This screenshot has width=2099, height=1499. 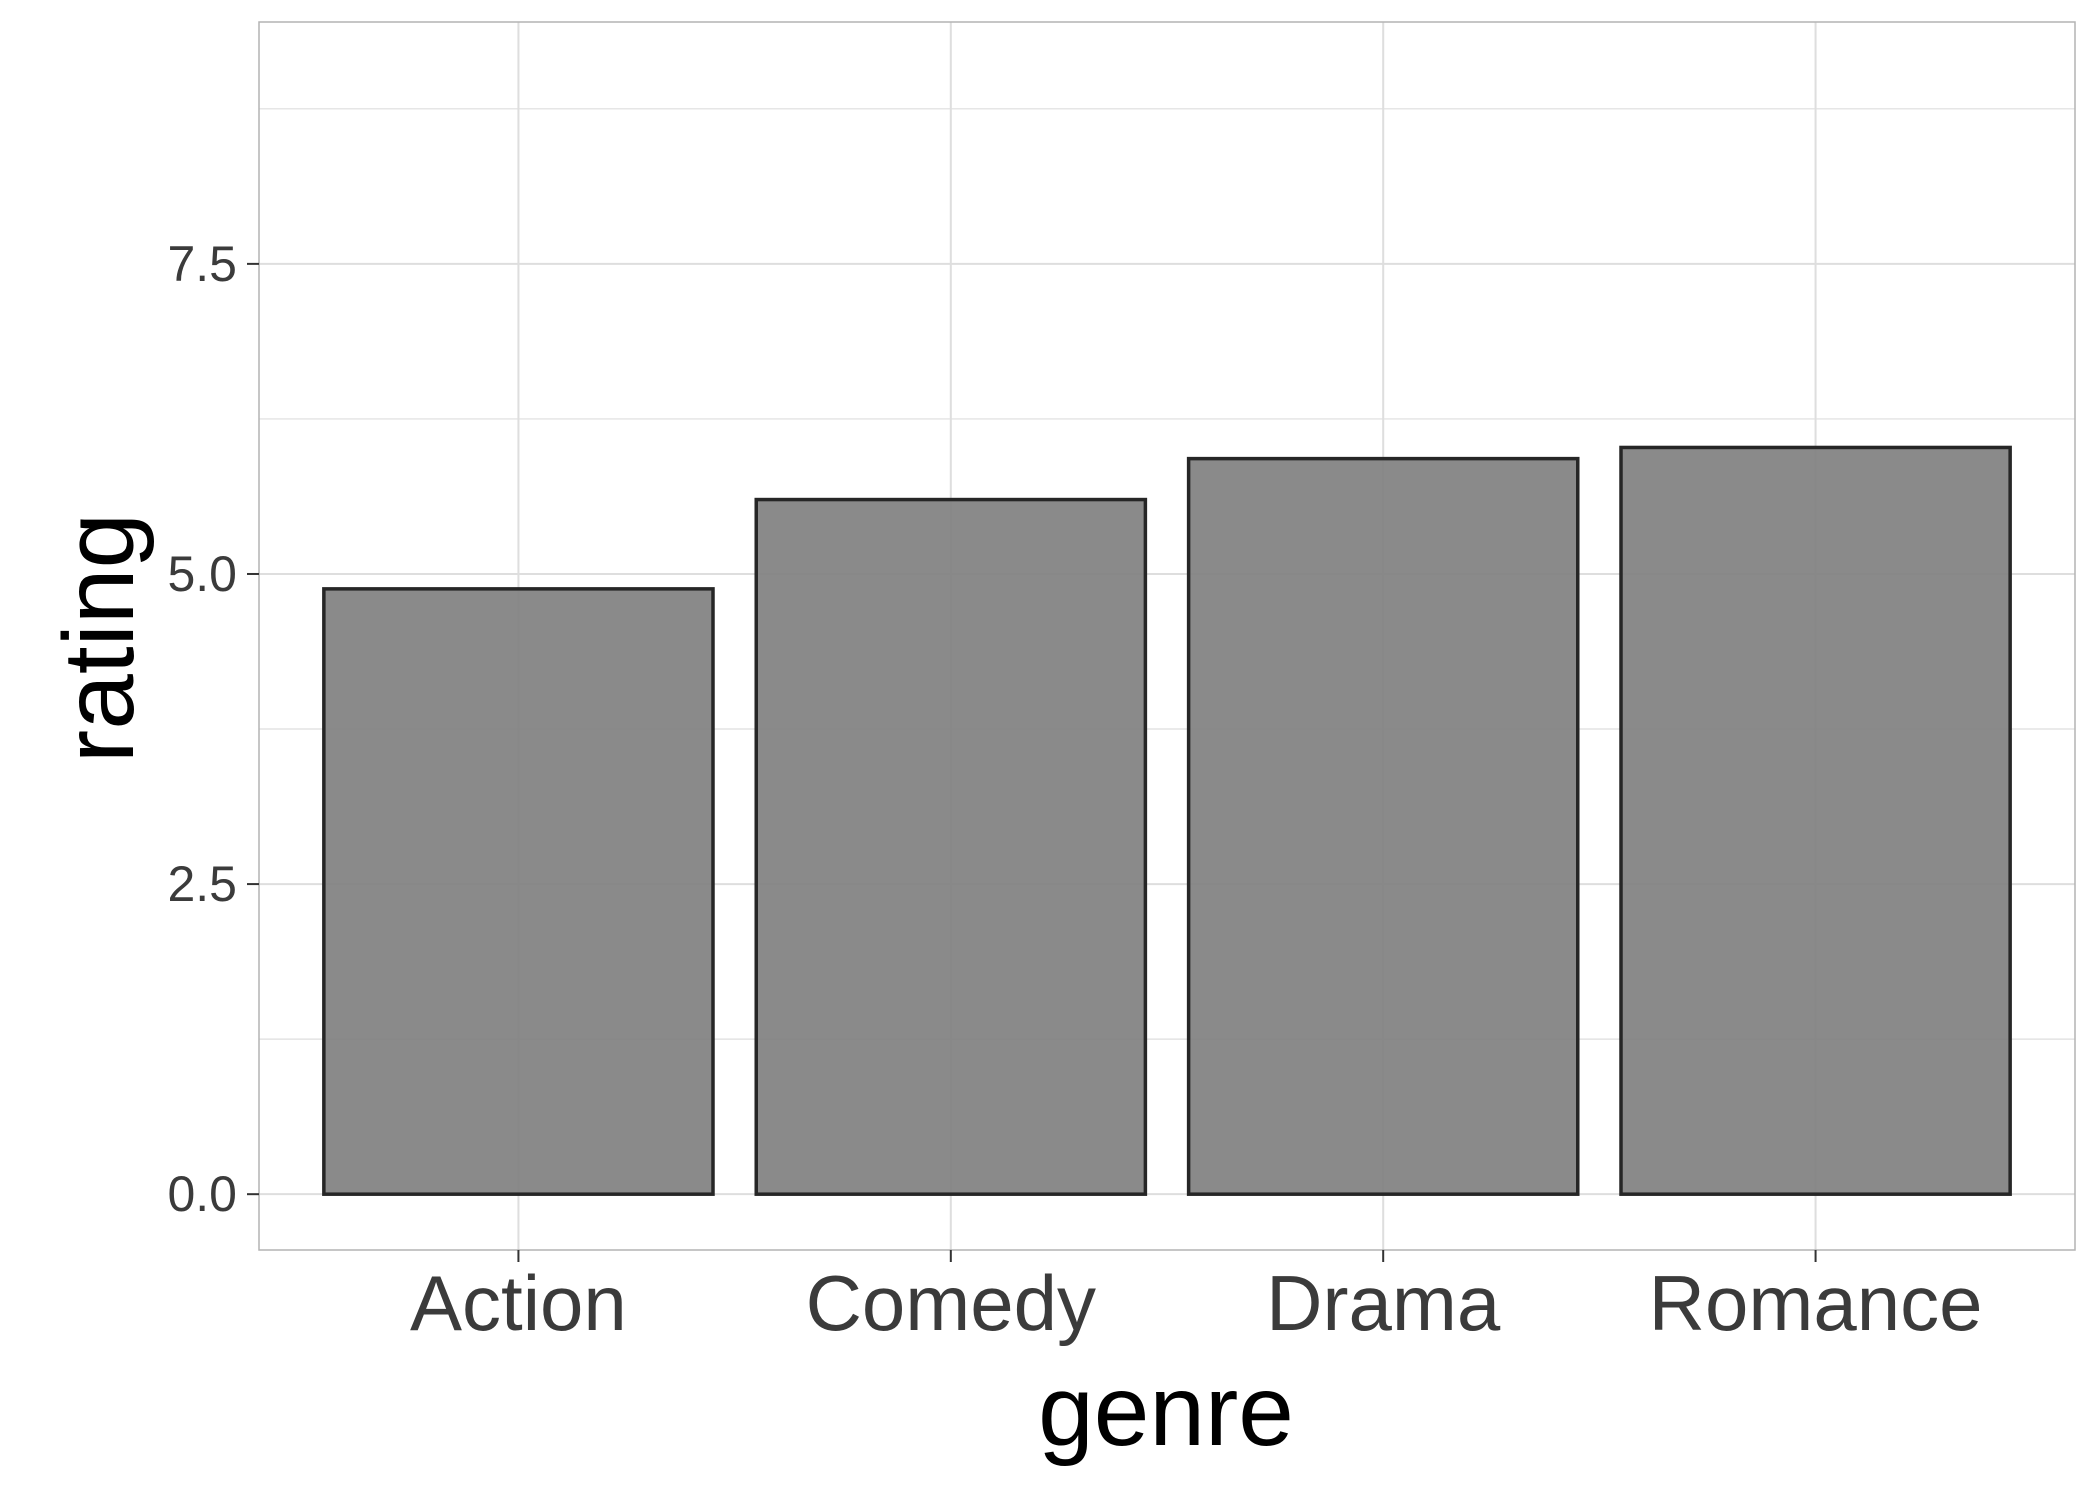 I want to click on y-tick-label: 2.5, so click(x=202, y=884).